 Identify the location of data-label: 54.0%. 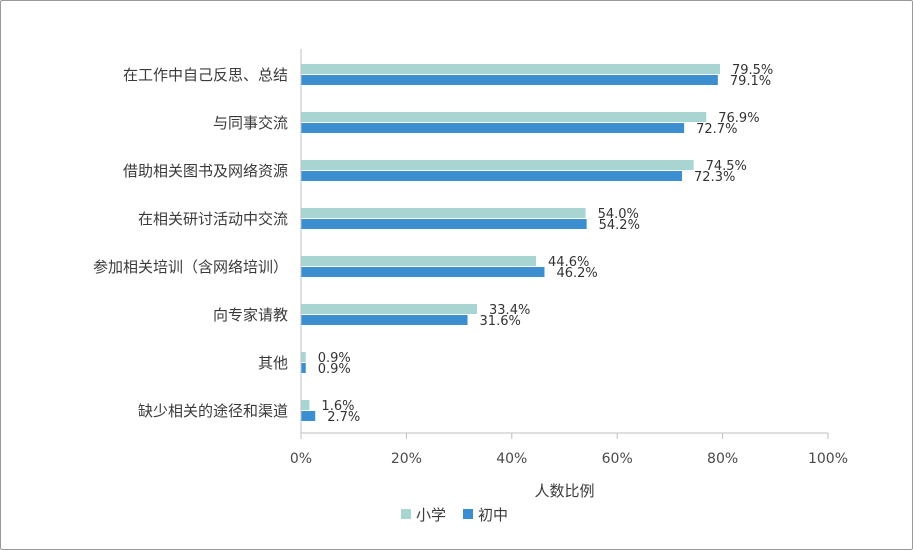
(618, 214).